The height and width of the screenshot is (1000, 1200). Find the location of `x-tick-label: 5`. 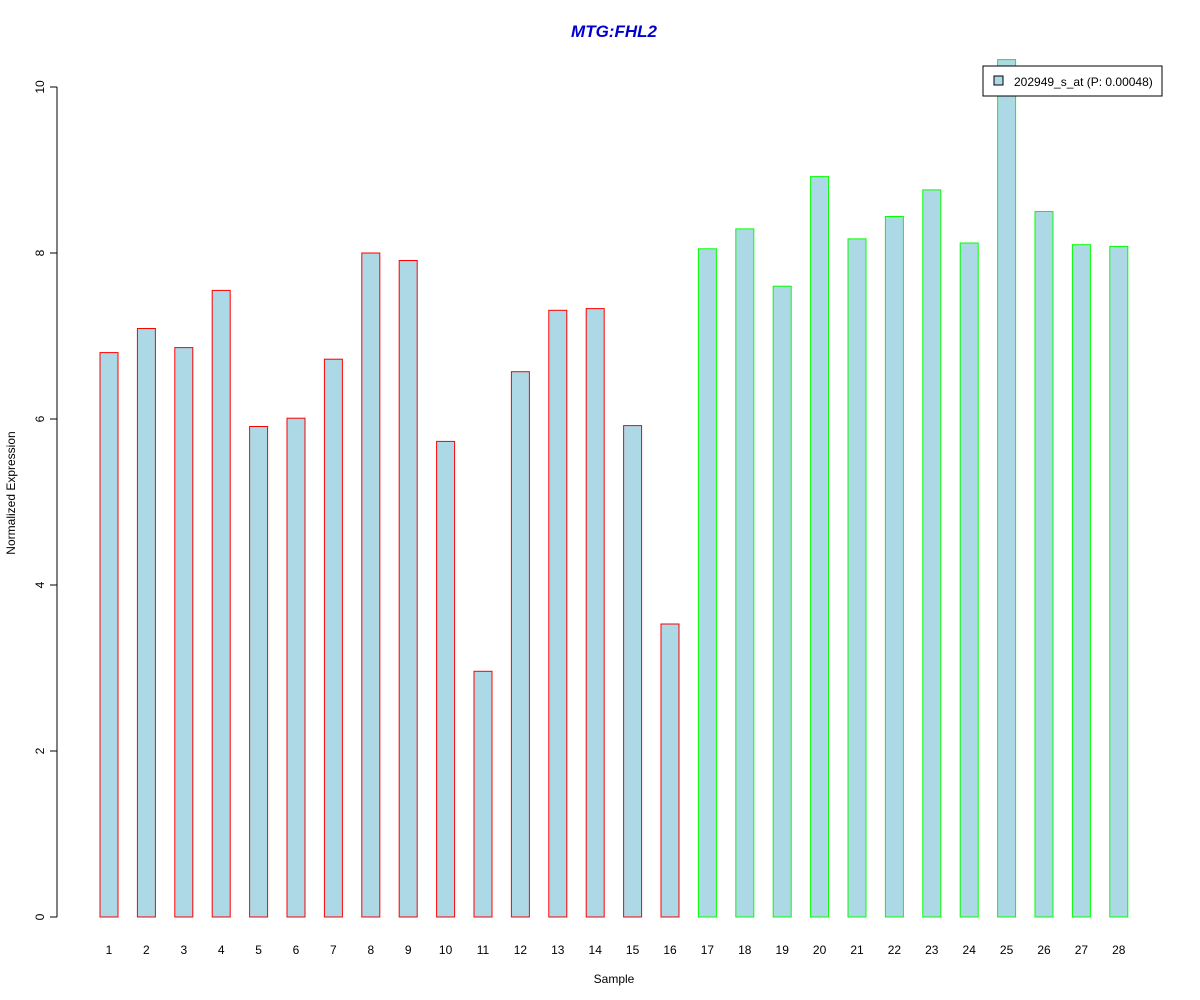

x-tick-label: 5 is located at coordinates (258, 950).